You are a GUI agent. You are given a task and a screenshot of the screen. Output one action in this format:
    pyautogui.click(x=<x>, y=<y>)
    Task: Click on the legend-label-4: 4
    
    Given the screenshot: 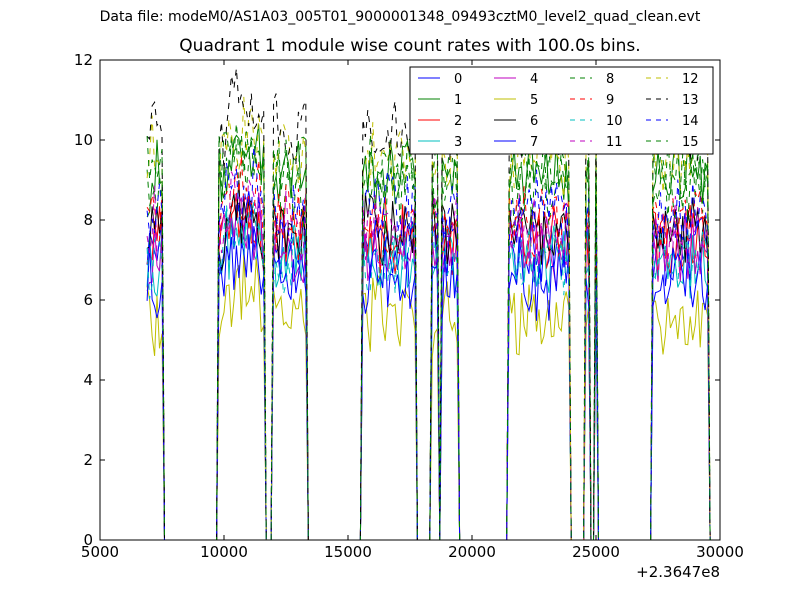 What is the action you would take?
    pyautogui.click(x=534, y=79)
    